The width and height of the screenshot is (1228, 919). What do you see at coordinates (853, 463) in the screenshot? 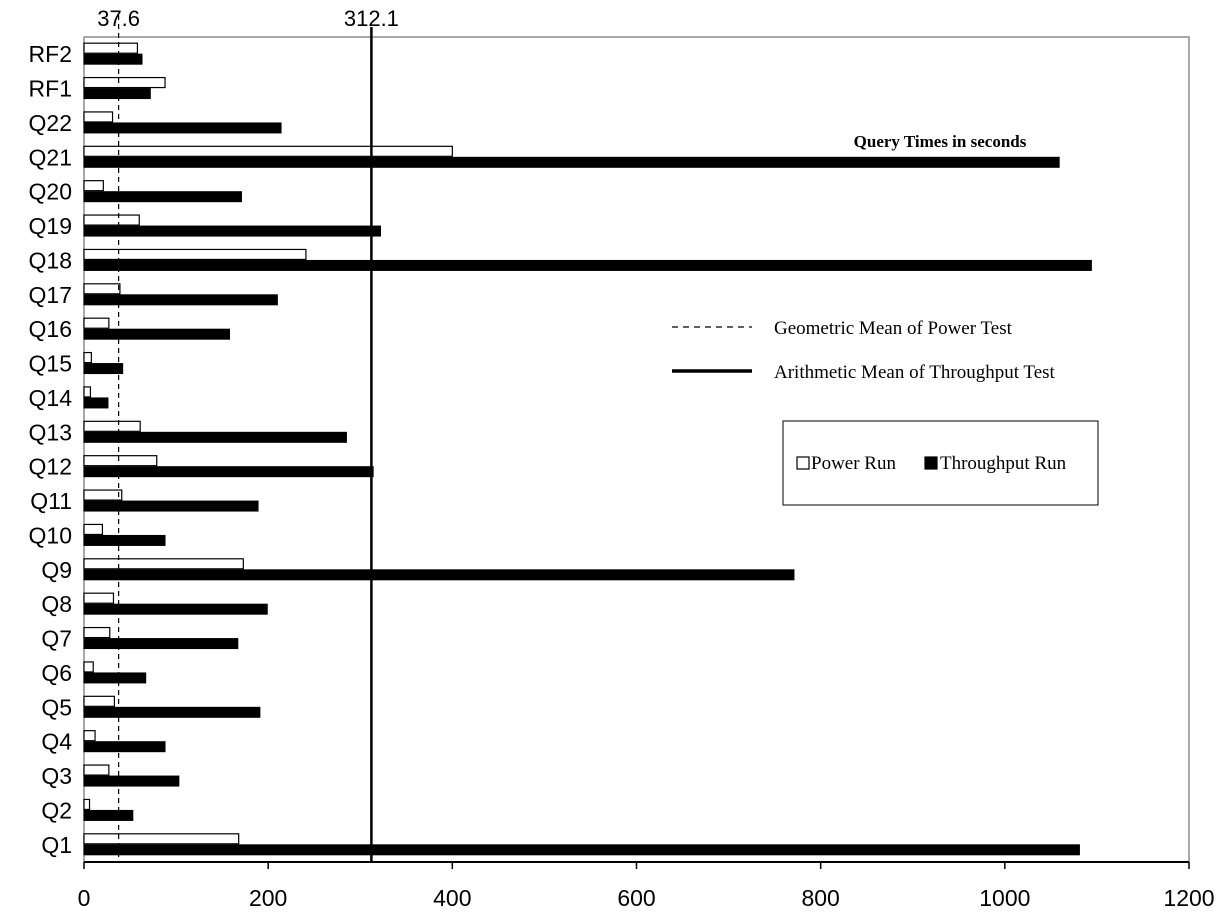
I see `legend-label-power-run: Power Run` at bounding box center [853, 463].